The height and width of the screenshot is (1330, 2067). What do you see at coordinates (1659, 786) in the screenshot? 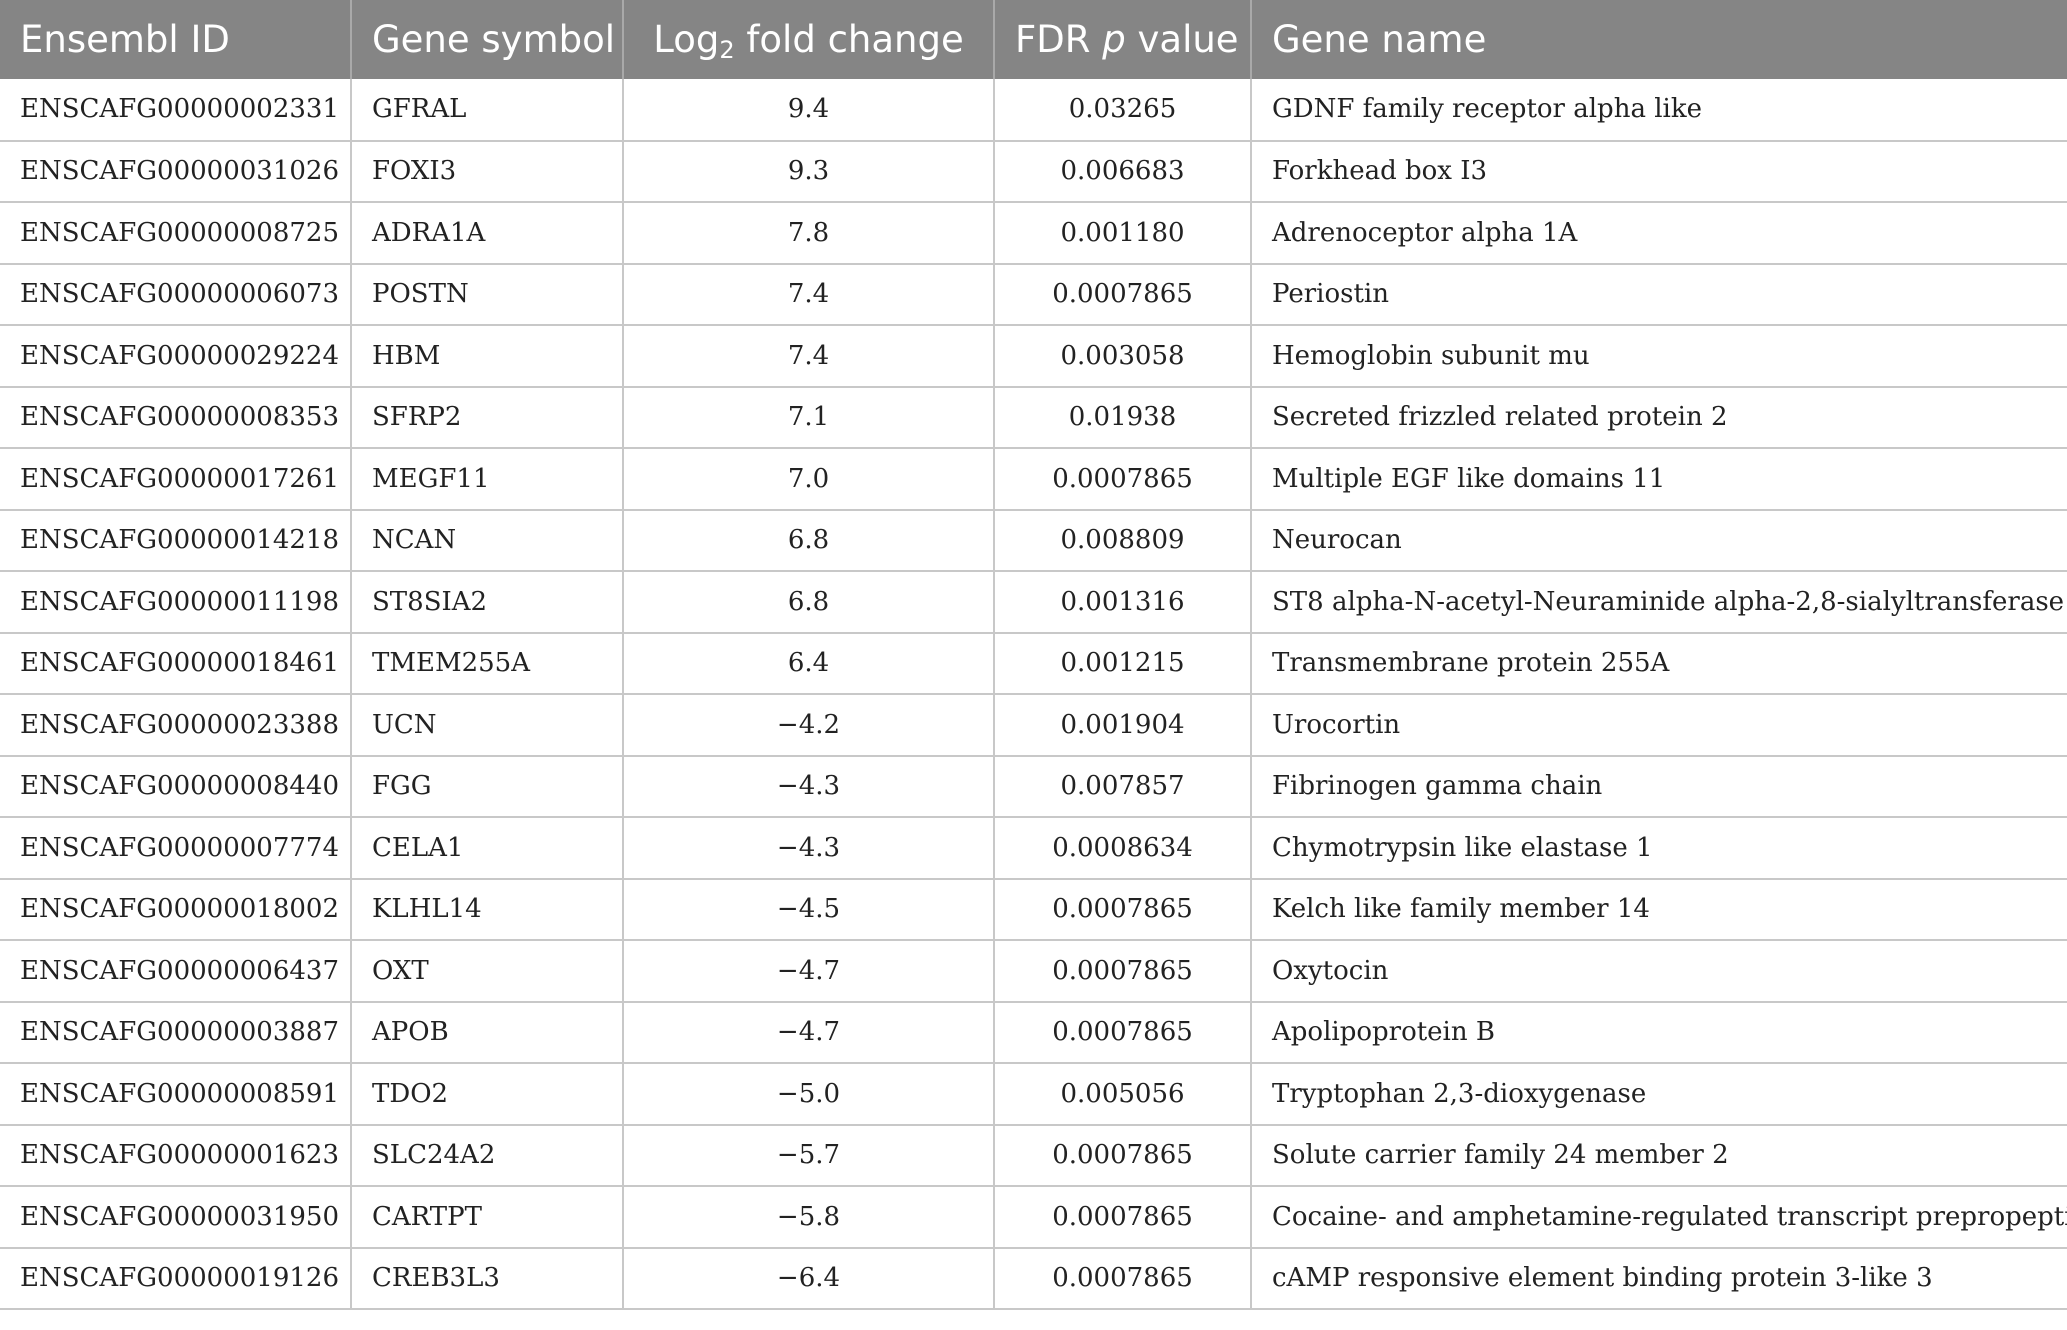
I see `cell-gene-name: Fibrinogen gamma chain` at bounding box center [1659, 786].